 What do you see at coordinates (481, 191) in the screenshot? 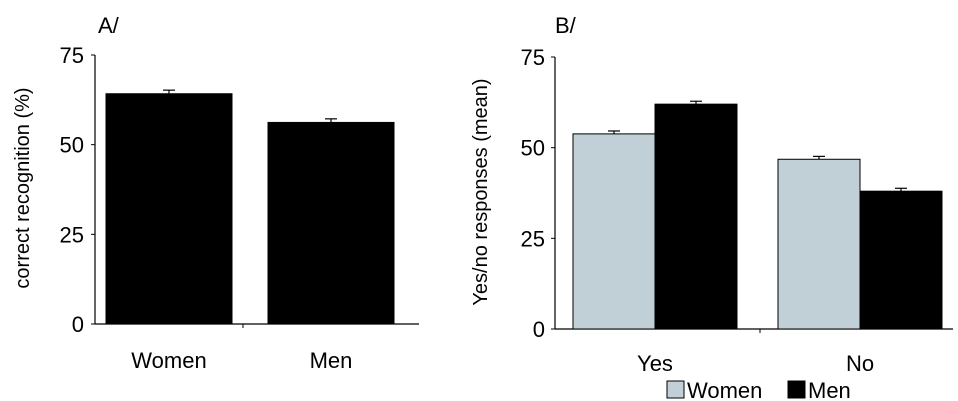
I see `panel-b-y-axis-label: Yes/no responses (mean)` at bounding box center [481, 191].